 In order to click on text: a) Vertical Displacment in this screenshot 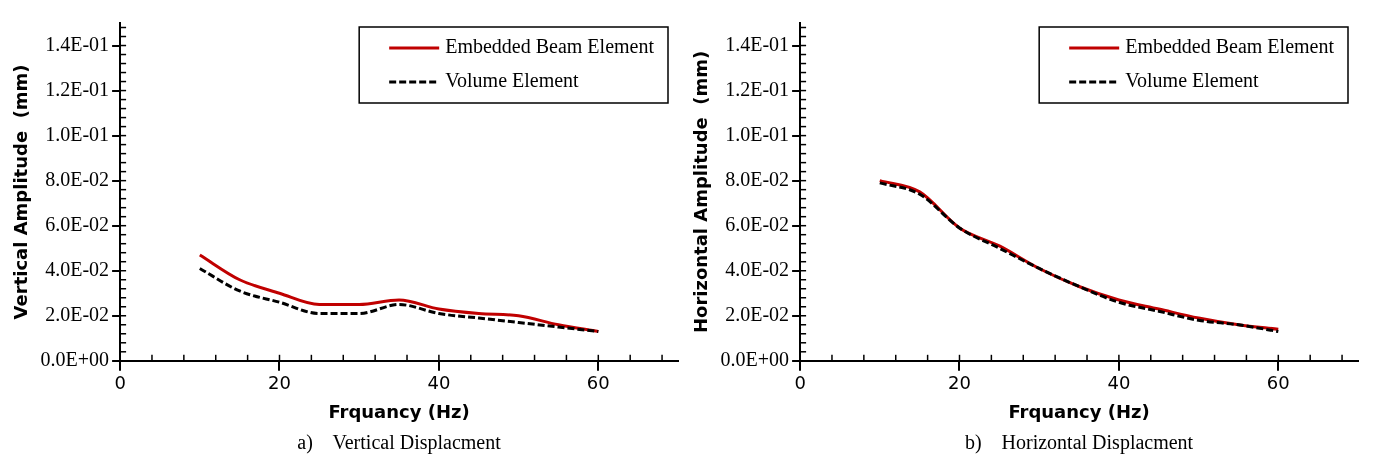, I will do `click(399, 443)`.